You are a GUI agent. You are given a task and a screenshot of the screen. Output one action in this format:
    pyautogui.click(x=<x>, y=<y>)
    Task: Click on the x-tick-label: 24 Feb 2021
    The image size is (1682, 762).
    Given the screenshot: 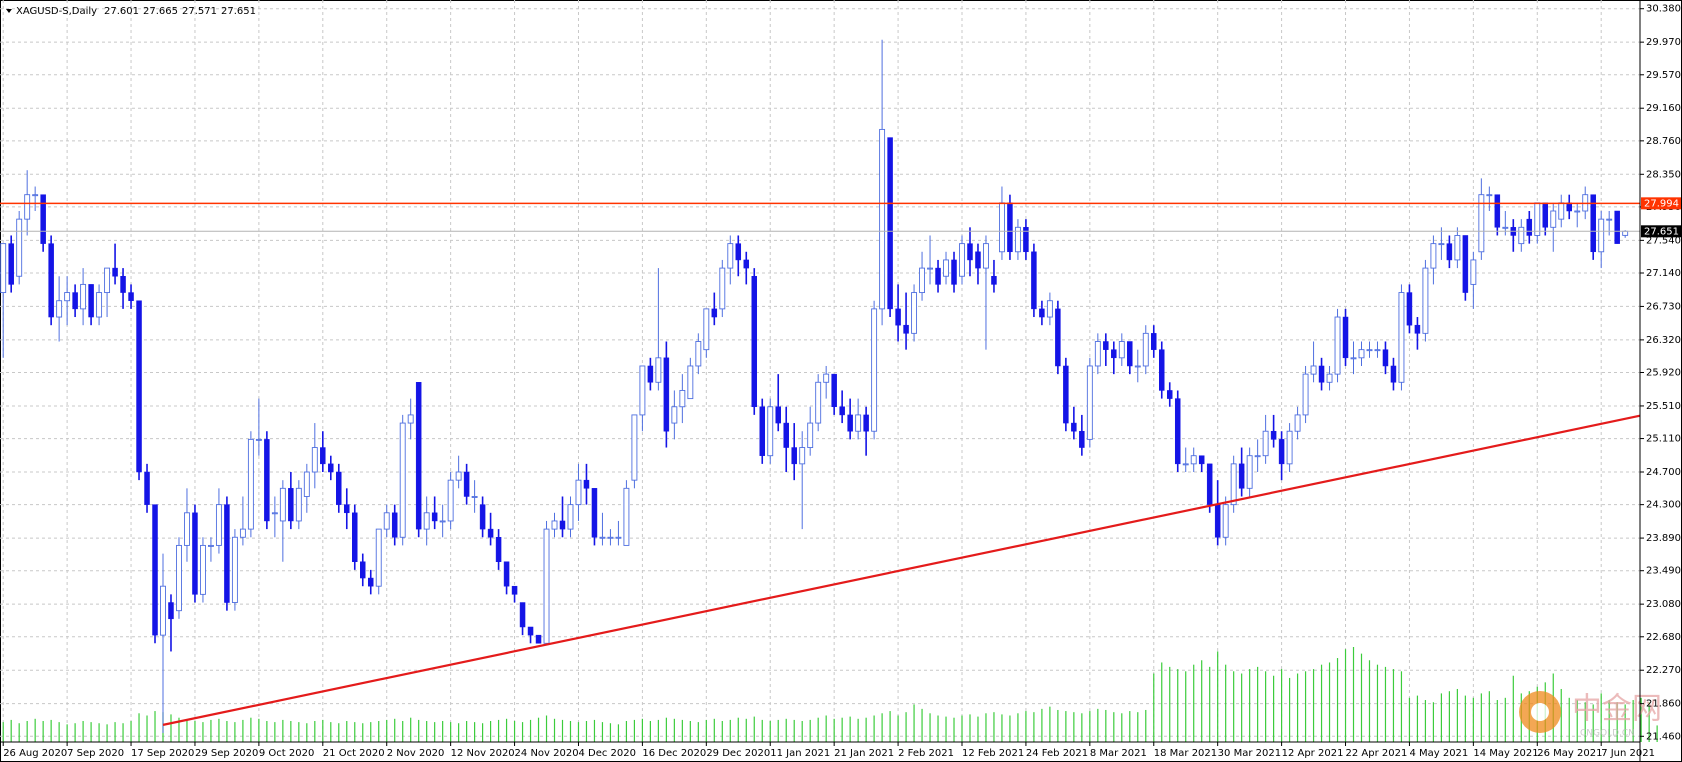 What is the action you would take?
    pyautogui.click(x=1057, y=753)
    